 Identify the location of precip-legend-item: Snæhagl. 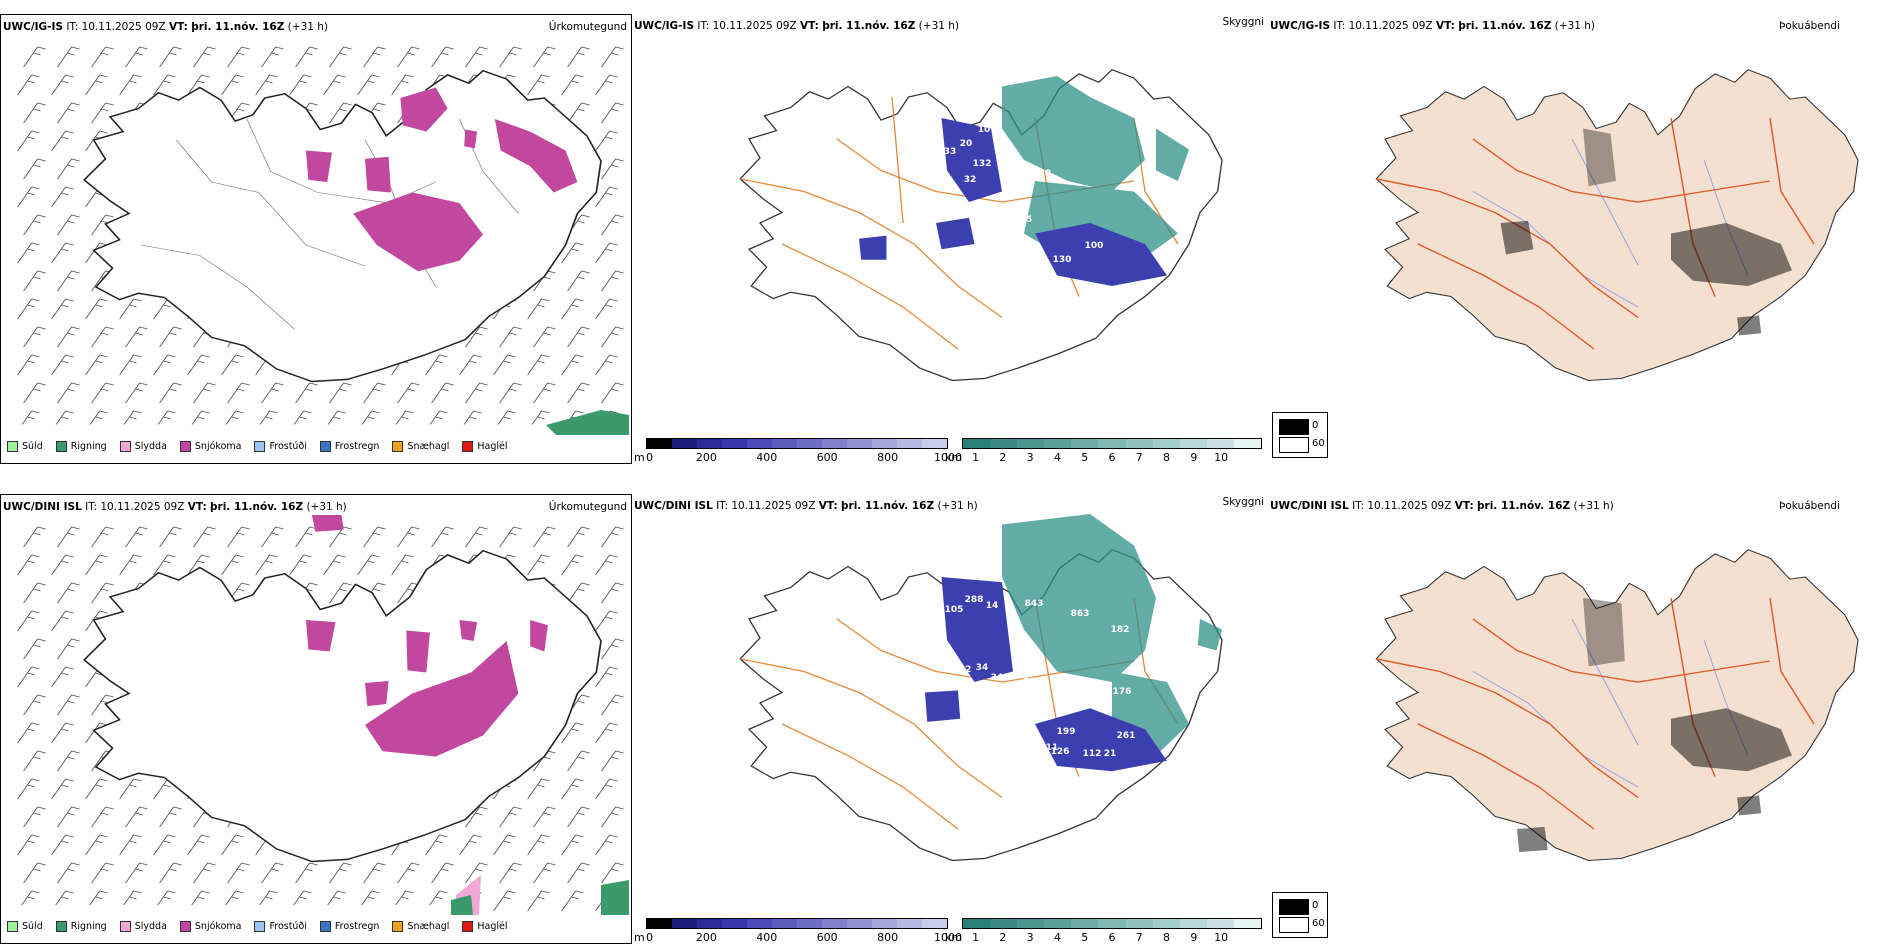
(420, 446).